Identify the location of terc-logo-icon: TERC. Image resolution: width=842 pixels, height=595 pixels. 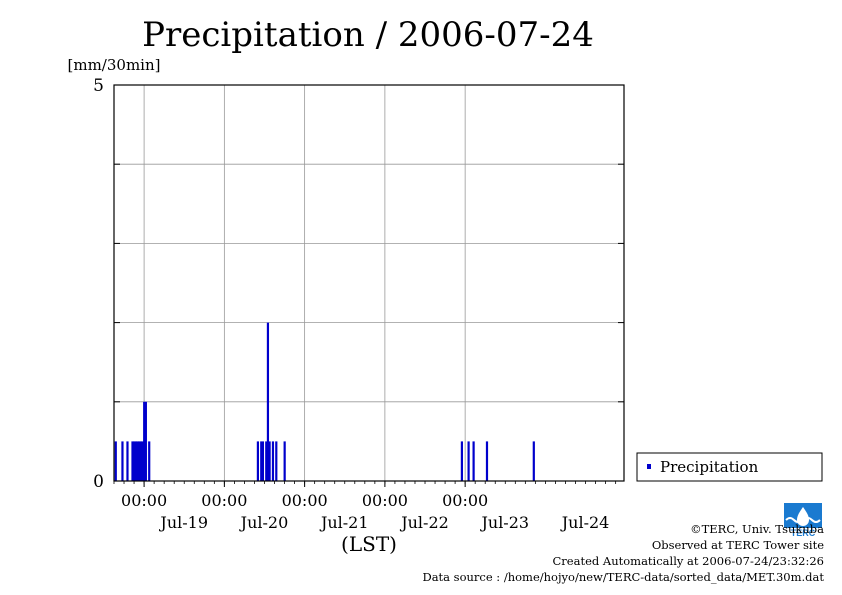
(803, 520).